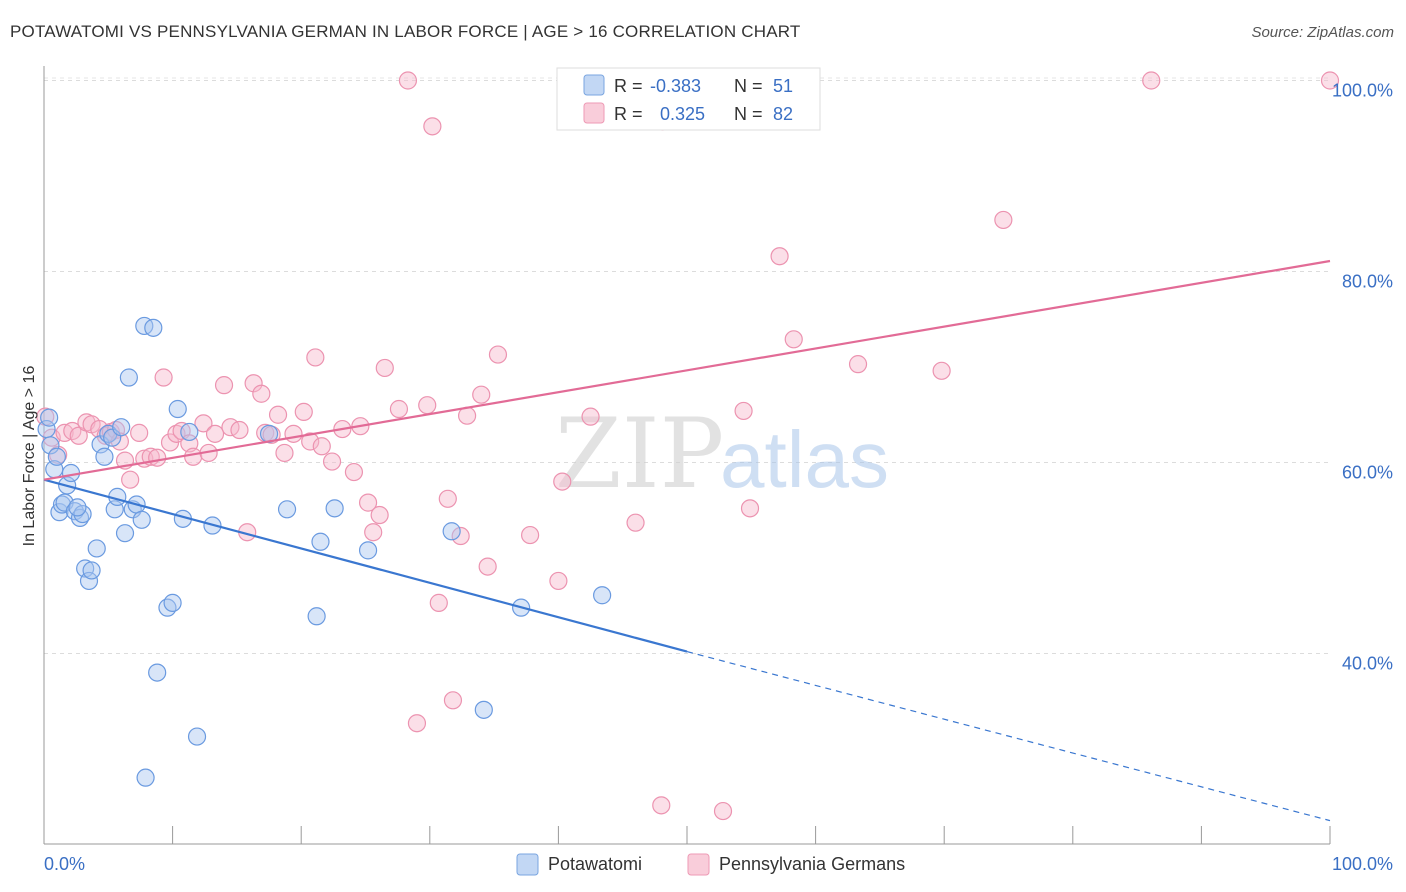  I want to click on y-axis-label: In Labor Force | Age > 16, so click(29, 456).